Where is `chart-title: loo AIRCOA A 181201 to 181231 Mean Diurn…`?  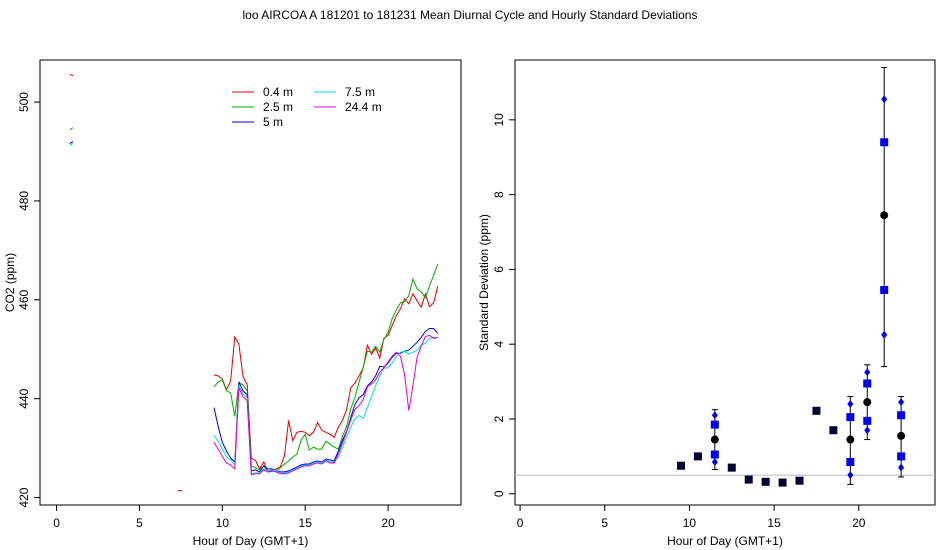
chart-title: loo AIRCOA A 181201 to 181231 Mean Diurn… is located at coordinates (470, 15).